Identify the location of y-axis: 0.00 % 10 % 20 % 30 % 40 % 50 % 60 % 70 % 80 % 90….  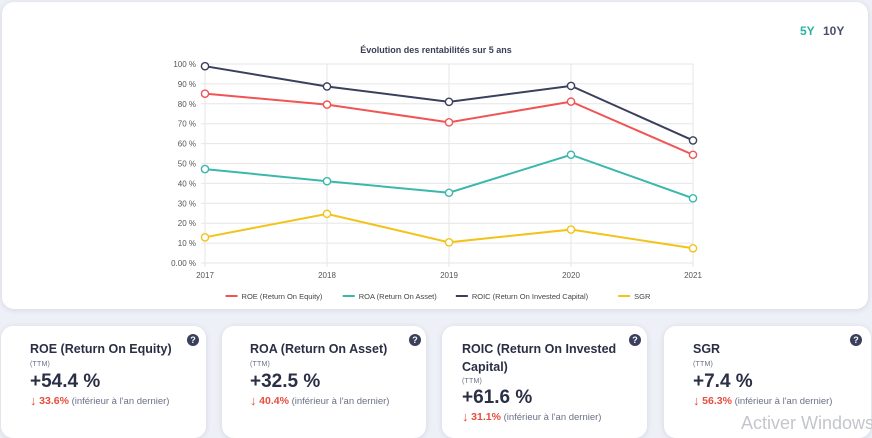
(183, 164).